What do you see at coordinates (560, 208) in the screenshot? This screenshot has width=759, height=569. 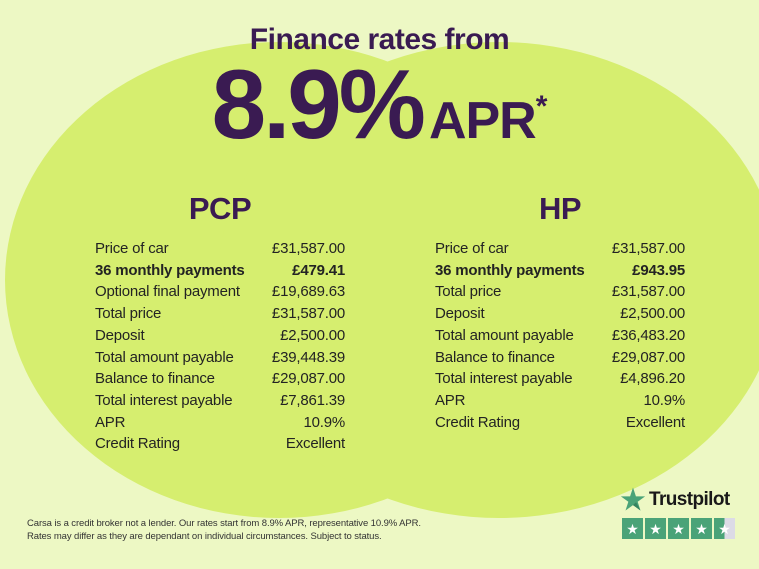 I see `hp-column-title: HP` at bounding box center [560, 208].